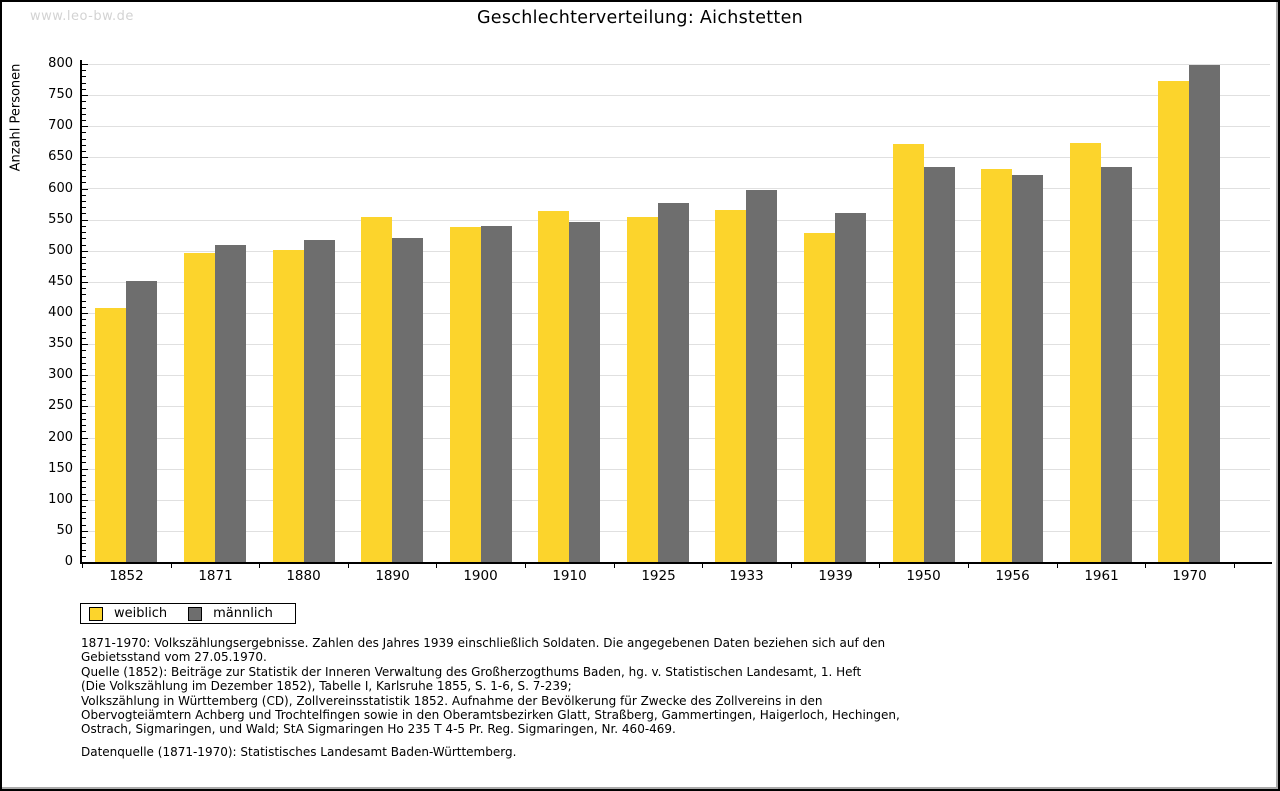  What do you see at coordinates (60, 374) in the screenshot?
I see `y-tick-label-300: 300` at bounding box center [60, 374].